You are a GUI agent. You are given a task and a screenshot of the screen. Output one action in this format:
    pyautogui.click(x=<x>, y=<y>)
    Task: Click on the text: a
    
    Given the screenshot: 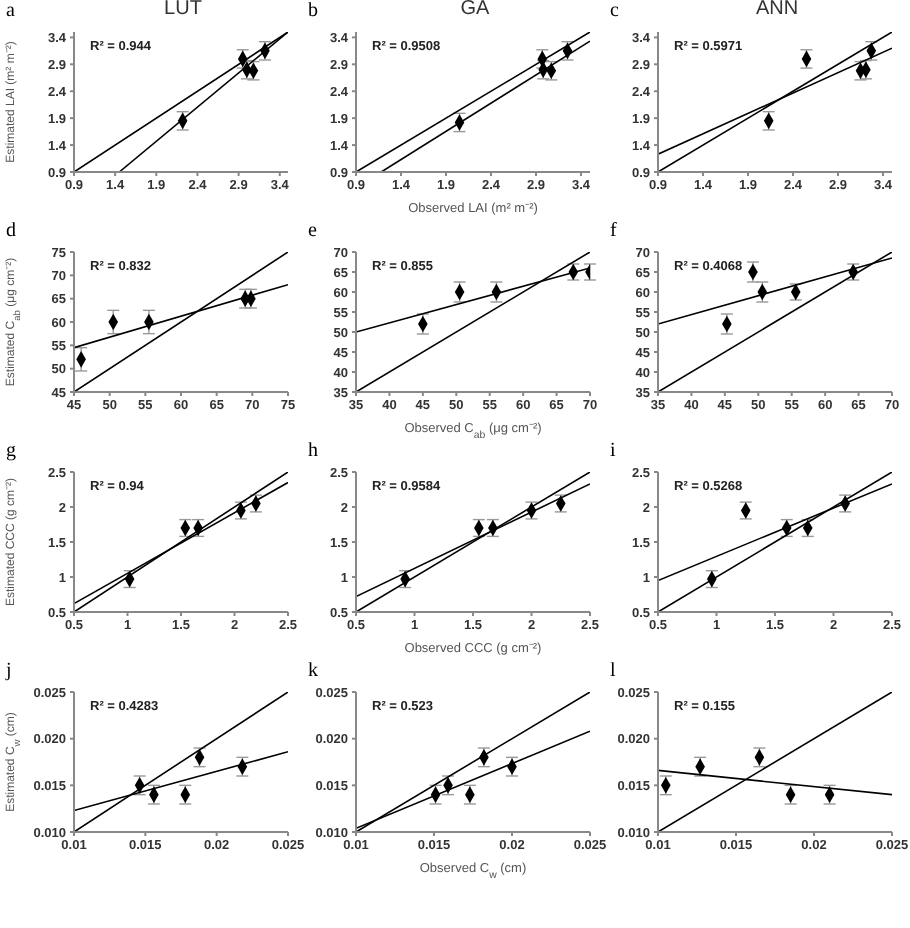 What is the action you would take?
    pyautogui.click(x=10, y=11)
    